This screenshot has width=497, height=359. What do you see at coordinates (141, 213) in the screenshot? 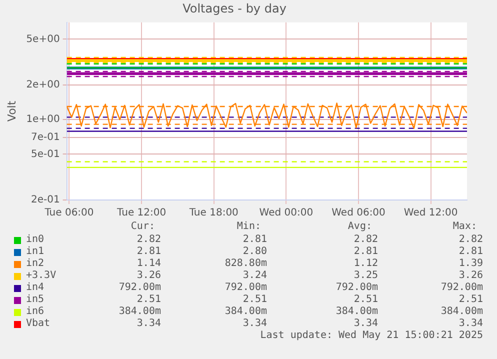
I see `x-tick-label: Tue 12:00` at bounding box center [141, 213].